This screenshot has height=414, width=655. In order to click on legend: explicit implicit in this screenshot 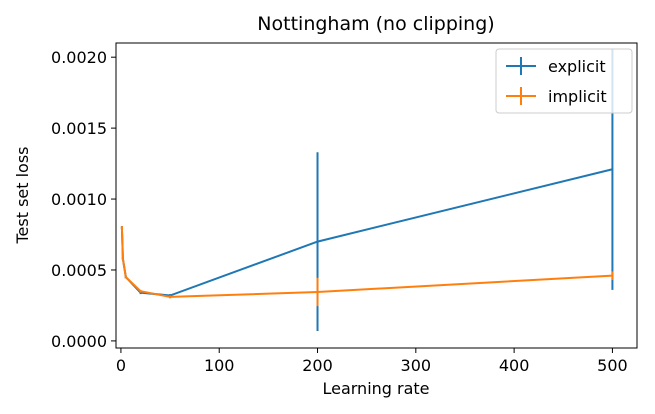, I will do `click(564, 81)`.